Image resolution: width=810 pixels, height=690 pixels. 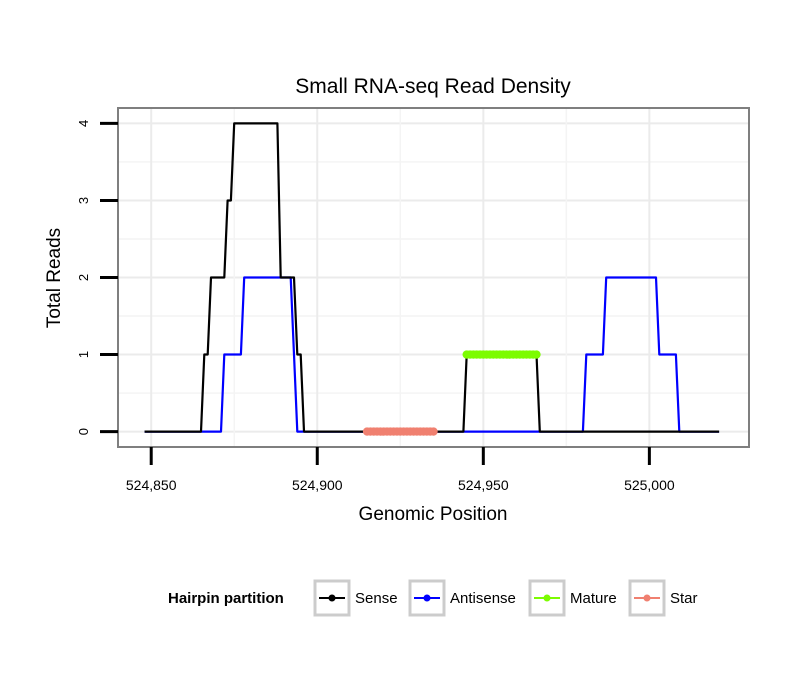 What do you see at coordinates (83, 200) in the screenshot?
I see `y-tick-label: 3` at bounding box center [83, 200].